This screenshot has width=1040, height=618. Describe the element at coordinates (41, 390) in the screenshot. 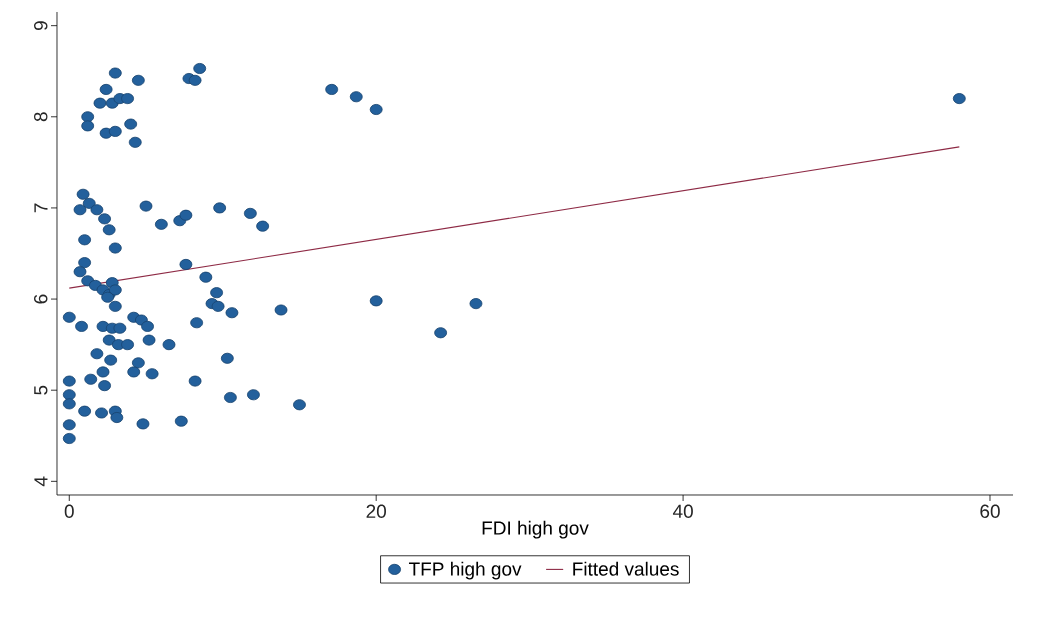

I see `y-tick-label: 5` at that location.